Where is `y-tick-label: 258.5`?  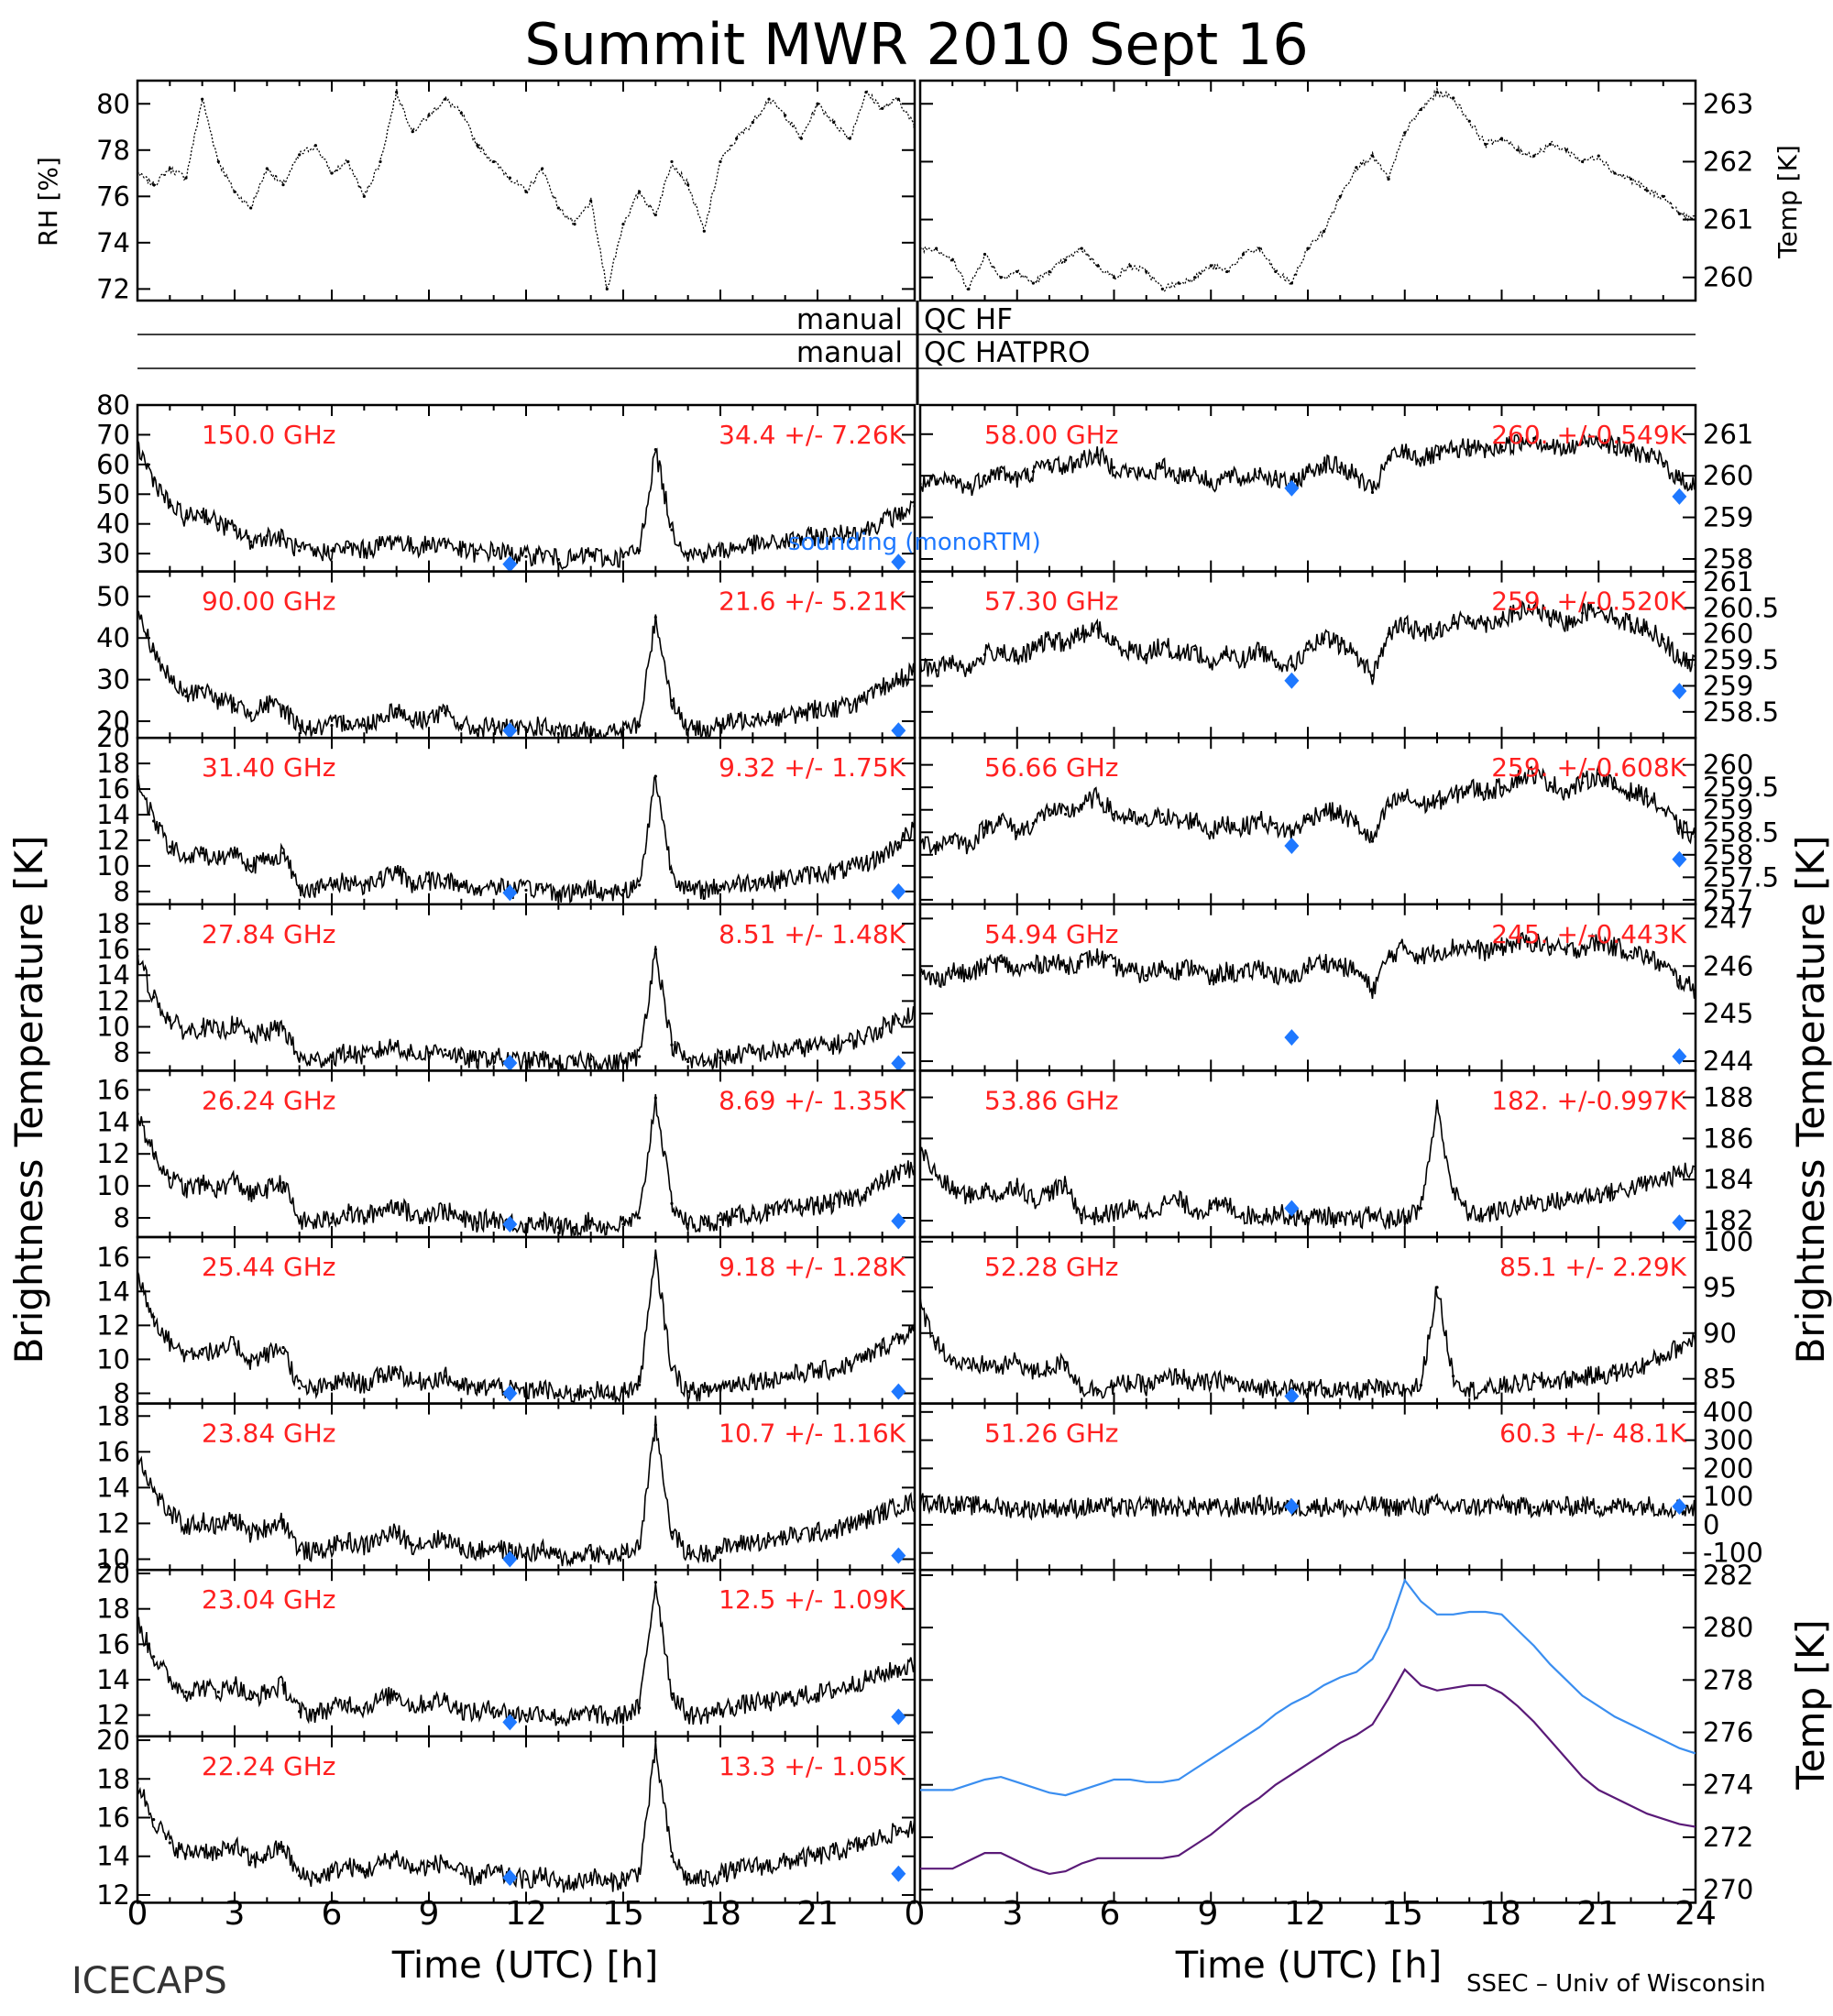
y-tick-label: 258.5 is located at coordinates (1741, 712).